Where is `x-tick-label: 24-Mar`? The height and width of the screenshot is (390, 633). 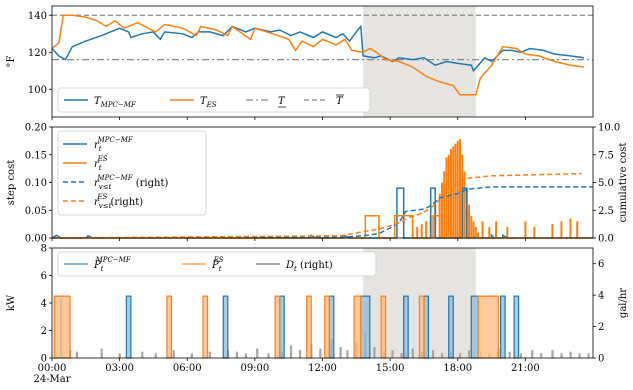 x-tick-label: 24-Mar is located at coordinates (51, 379).